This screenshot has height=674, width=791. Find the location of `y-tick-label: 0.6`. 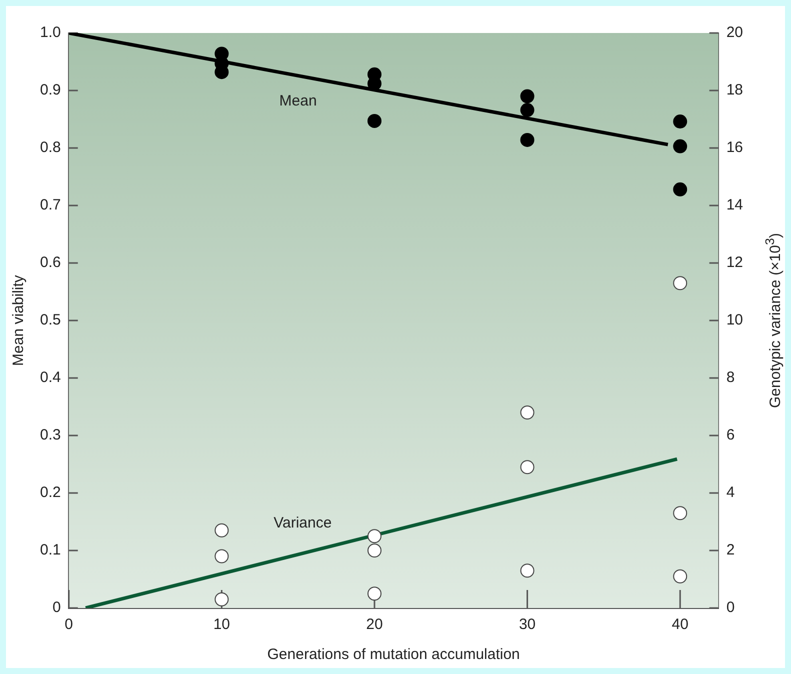

y-tick-label: 0.6 is located at coordinates (50, 263).